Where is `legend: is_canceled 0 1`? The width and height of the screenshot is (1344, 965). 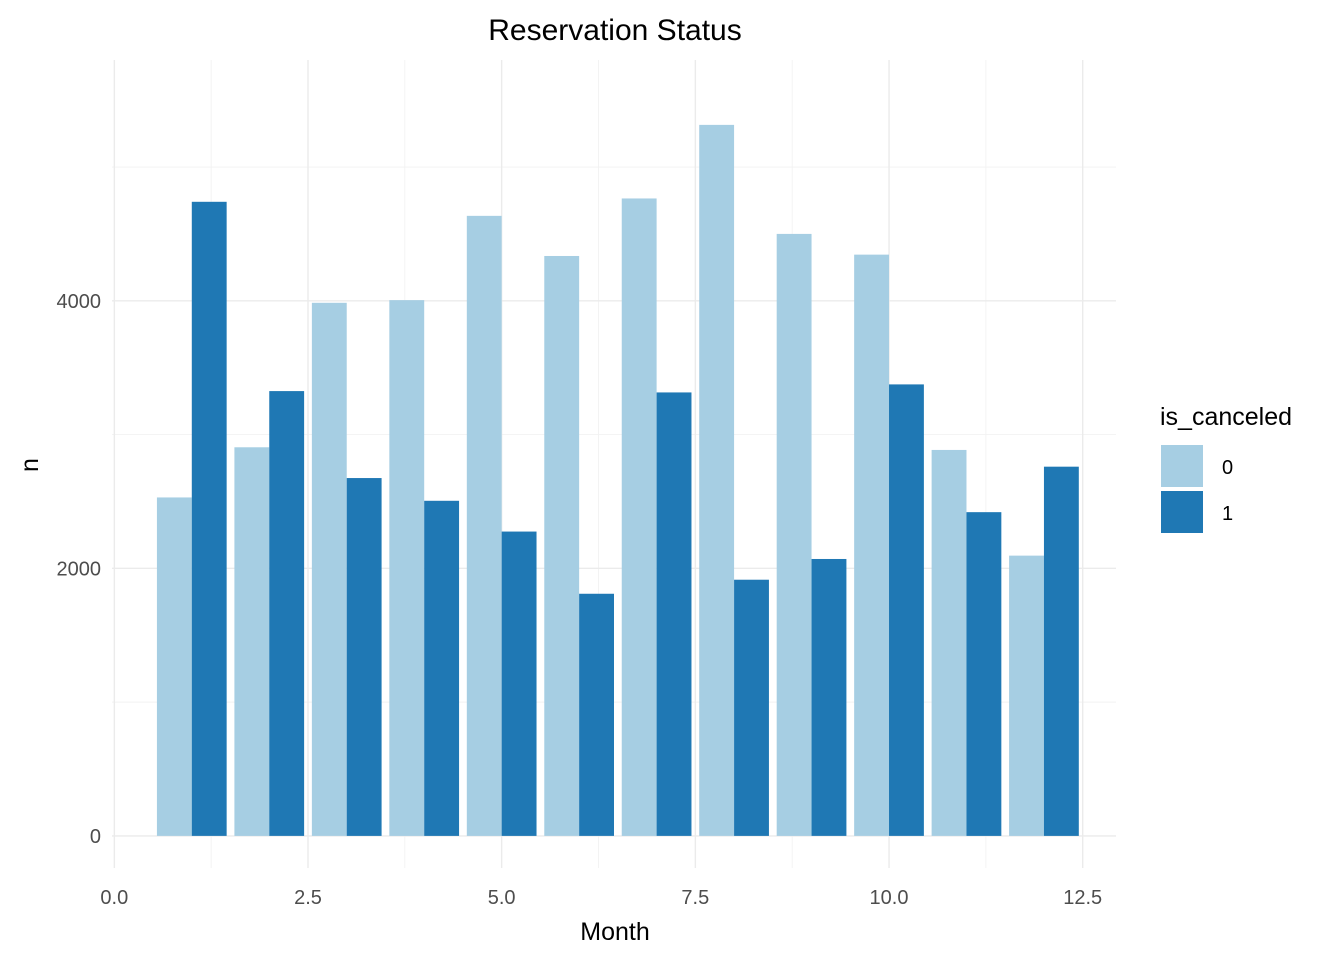 legend: is_canceled 0 1 is located at coordinates (1226, 468).